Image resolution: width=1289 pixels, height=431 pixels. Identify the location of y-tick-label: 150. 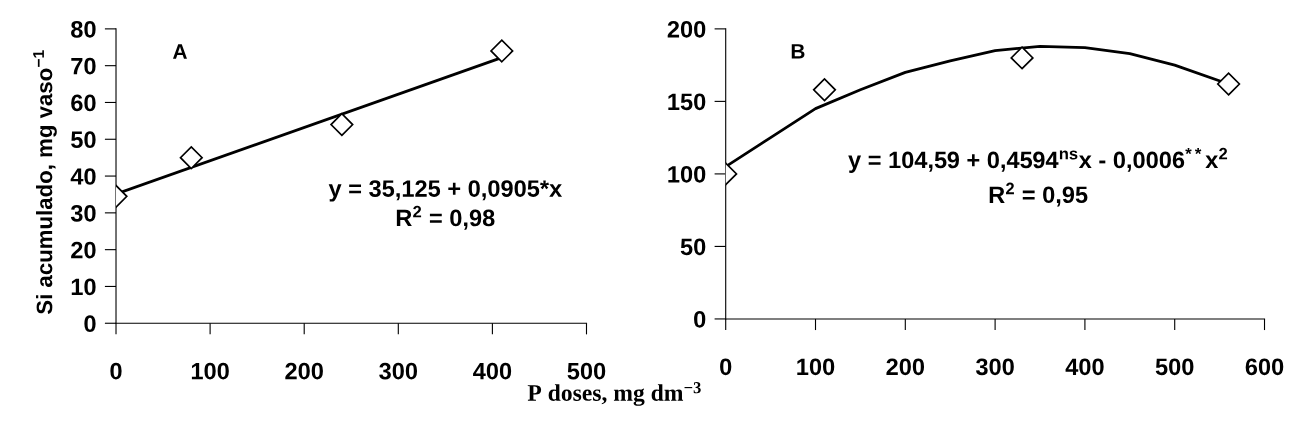
(687, 102).